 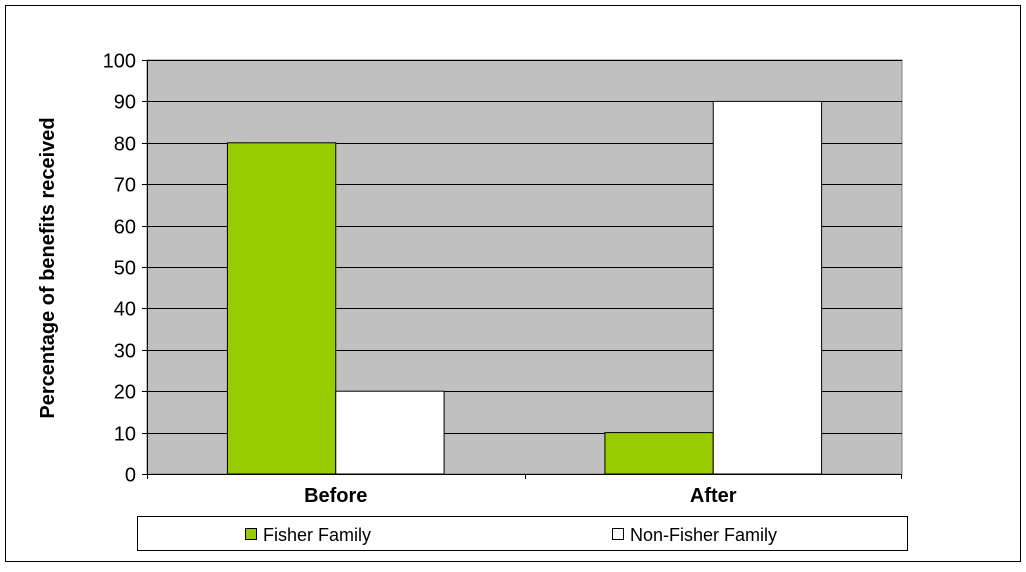 What do you see at coordinates (125, 186) in the screenshot?
I see `y-tick-label: 70` at bounding box center [125, 186].